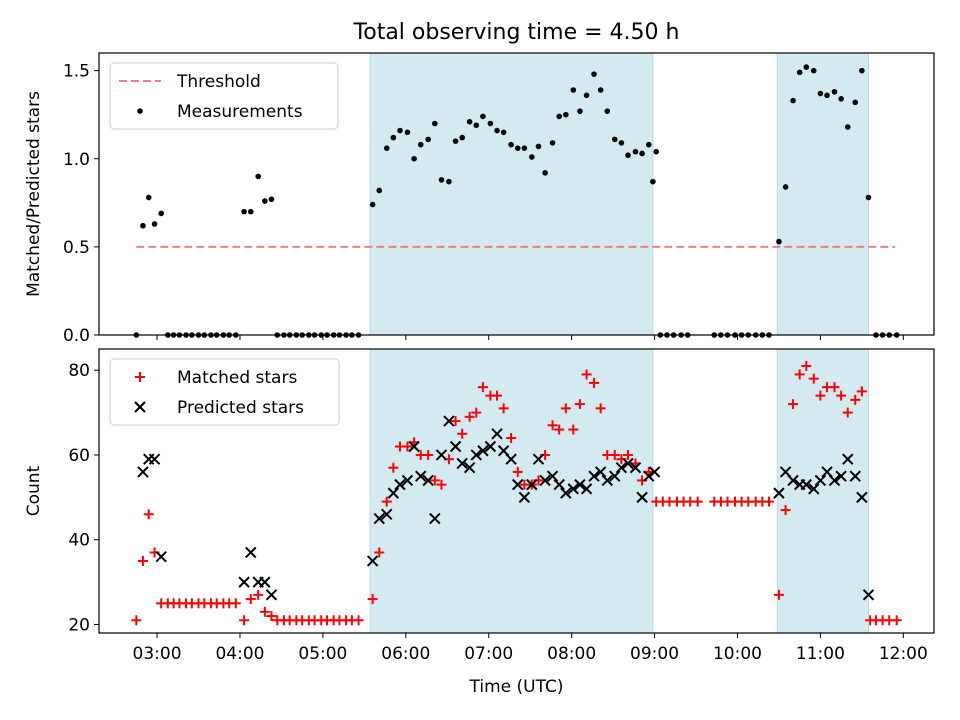  Describe the element at coordinates (140, 407) in the screenshot. I see `legend-predicted-swatch` at that location.